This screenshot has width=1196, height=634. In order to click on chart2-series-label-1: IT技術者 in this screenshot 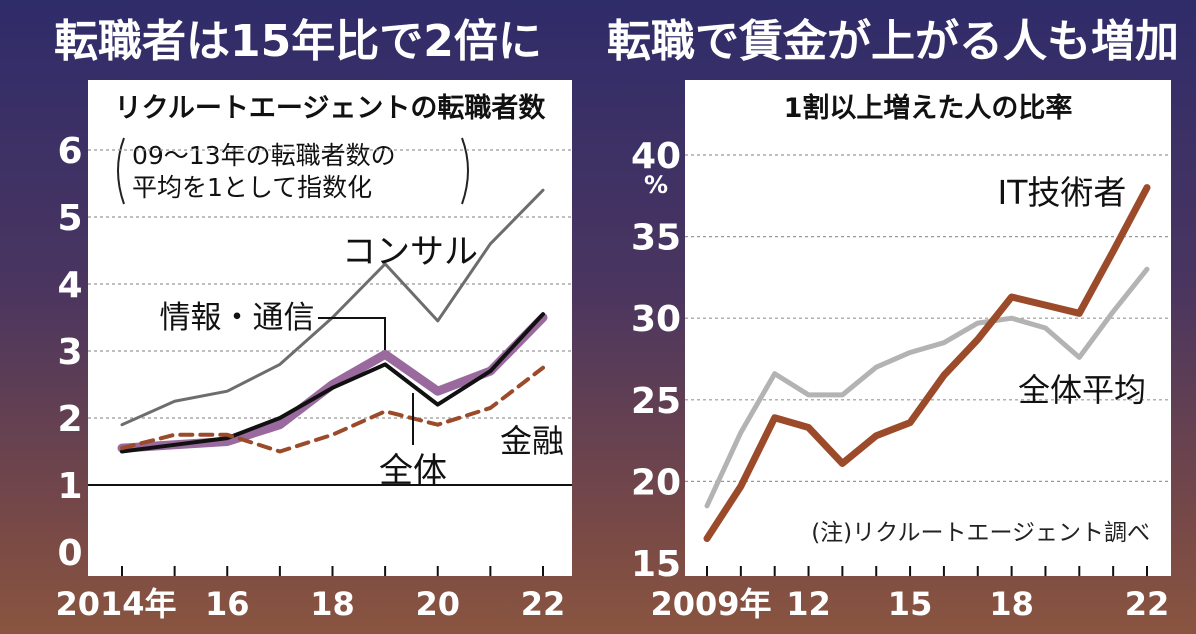, I will do `click(1062, 192)`.